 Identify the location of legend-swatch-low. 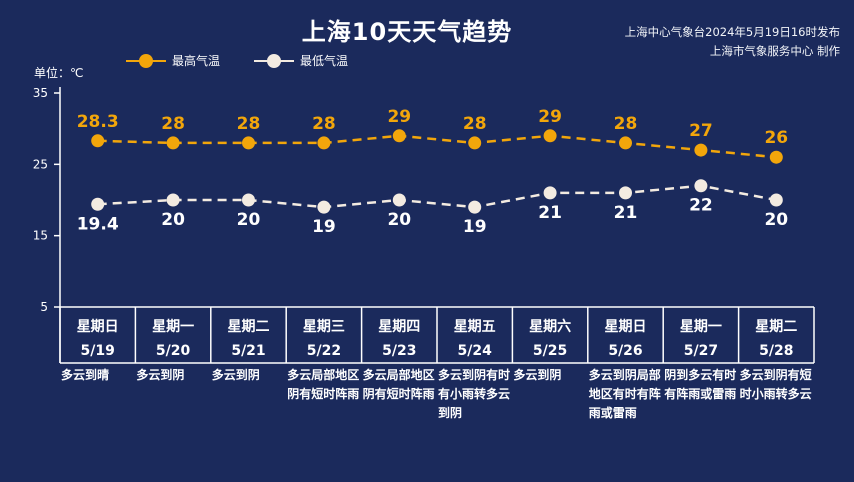
(274, 60).